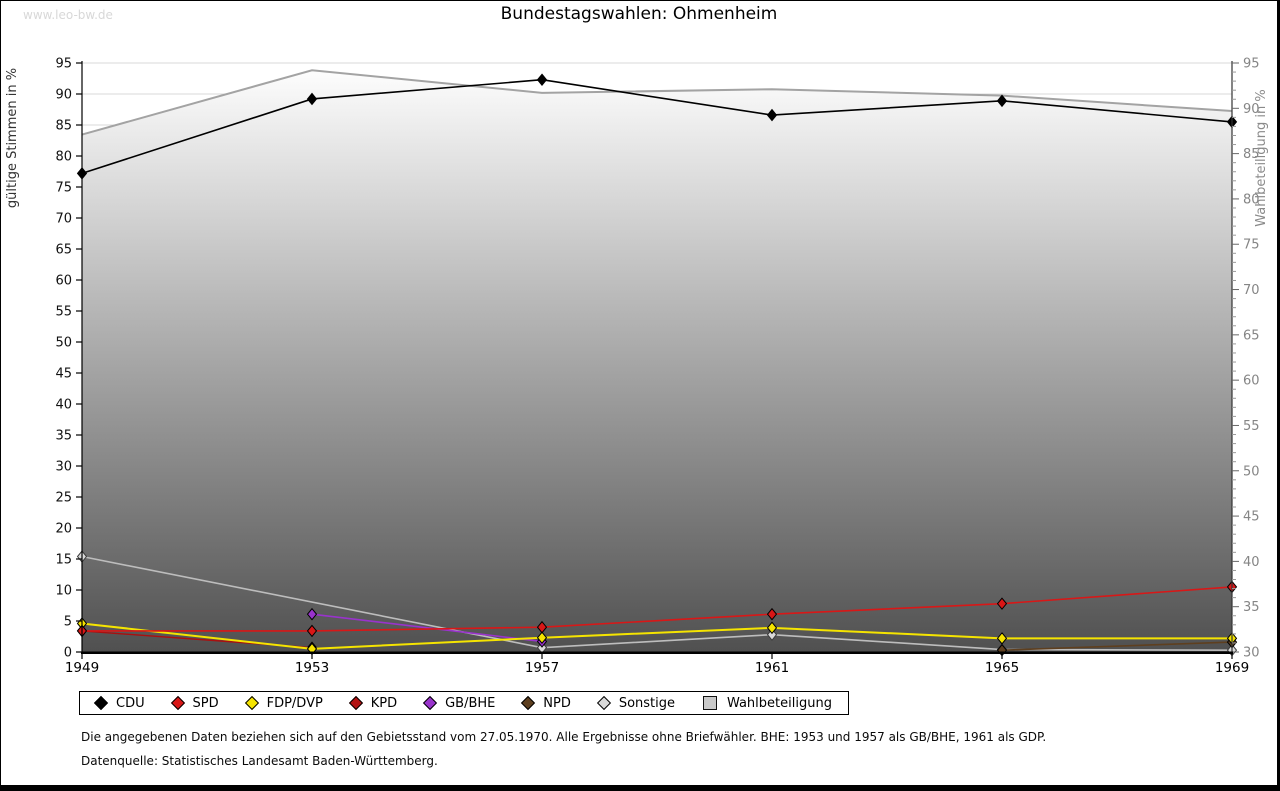  Describe the element at coordinates (63, 374) in the screenshot. I see `left-tick-label: 45` at that location.